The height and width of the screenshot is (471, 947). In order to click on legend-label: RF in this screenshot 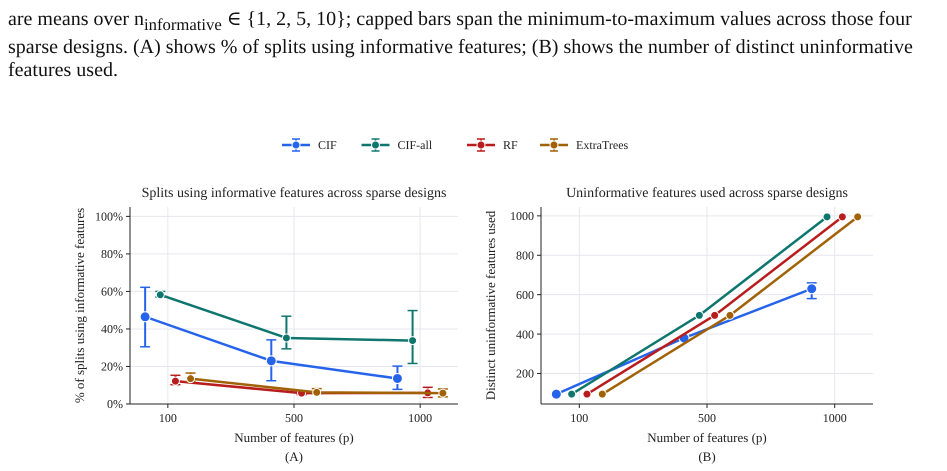, I will do `click(510, 145)`.